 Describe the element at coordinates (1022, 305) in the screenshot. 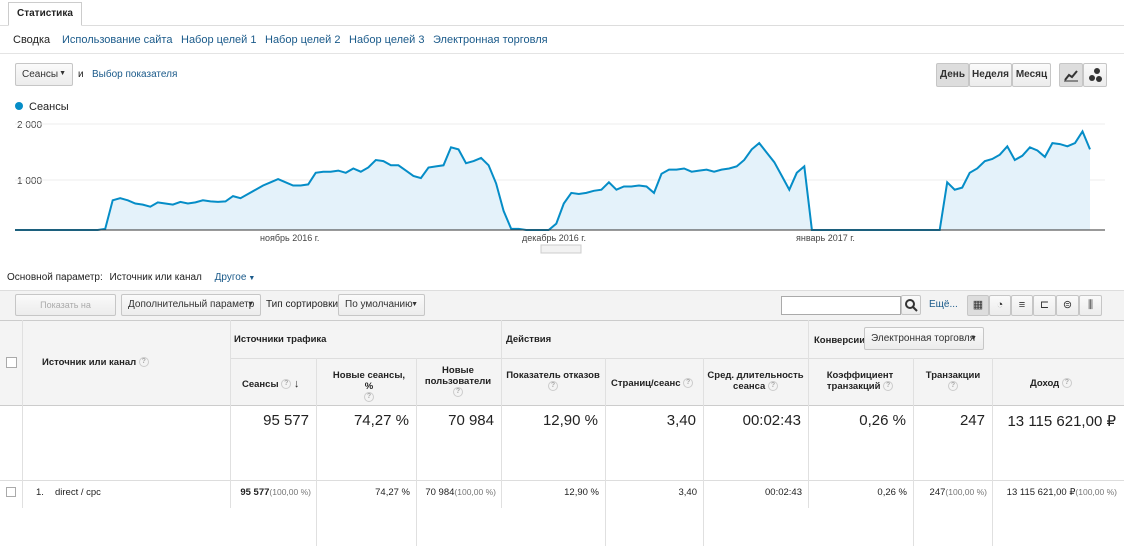

I see `performance-view-icon: ≡` at that location.